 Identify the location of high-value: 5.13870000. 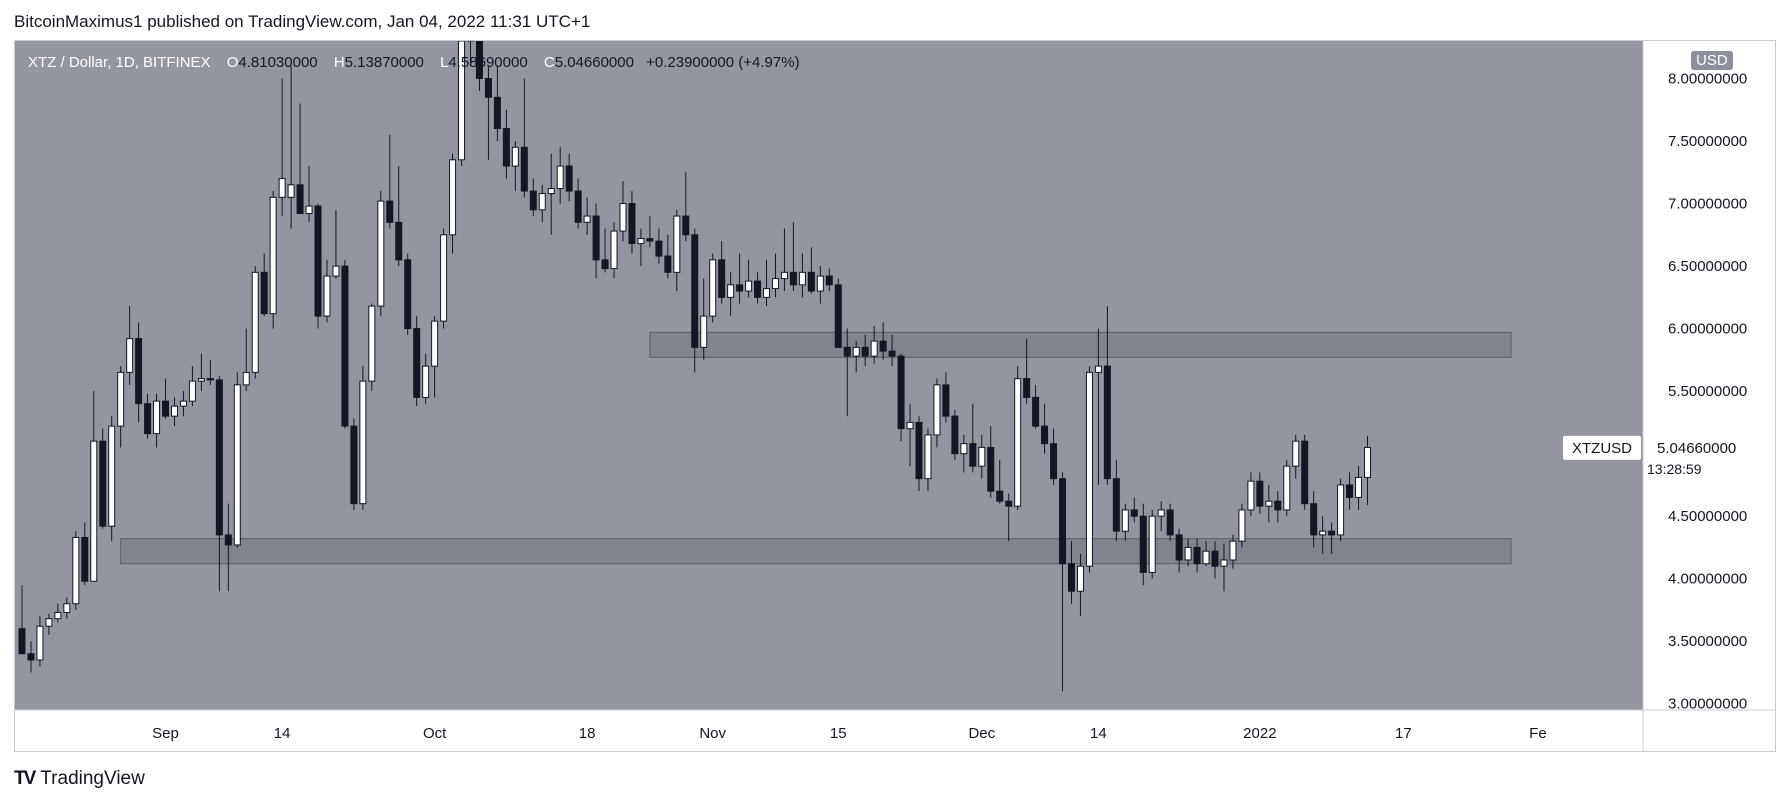
(384, 62).